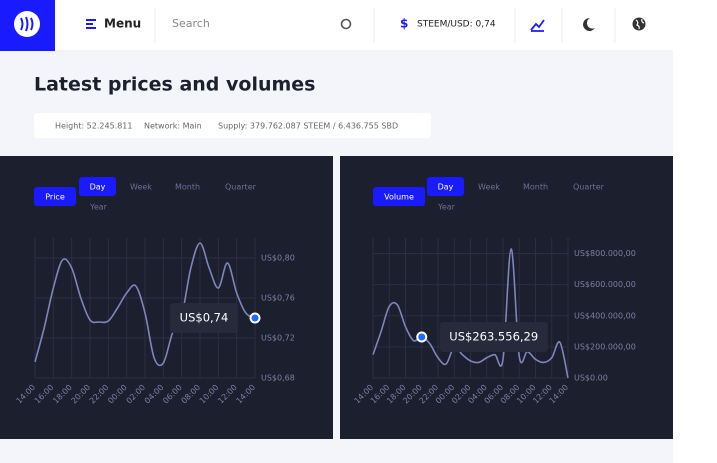 The image size is (717, 463). I want to click on y-tick-label: US$0,68, so click(278, 378).